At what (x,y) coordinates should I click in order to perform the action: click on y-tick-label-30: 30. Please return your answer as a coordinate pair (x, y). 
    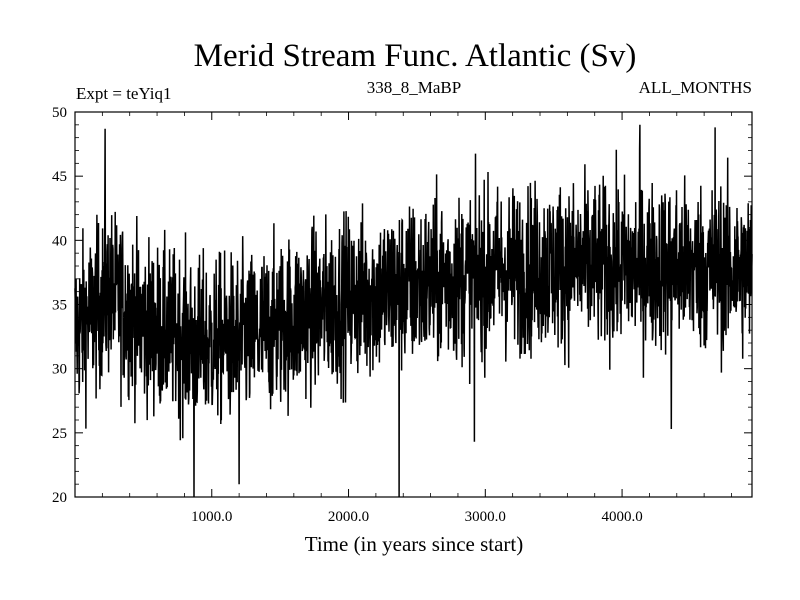
    Looking at the image, I should click on (59, 370).